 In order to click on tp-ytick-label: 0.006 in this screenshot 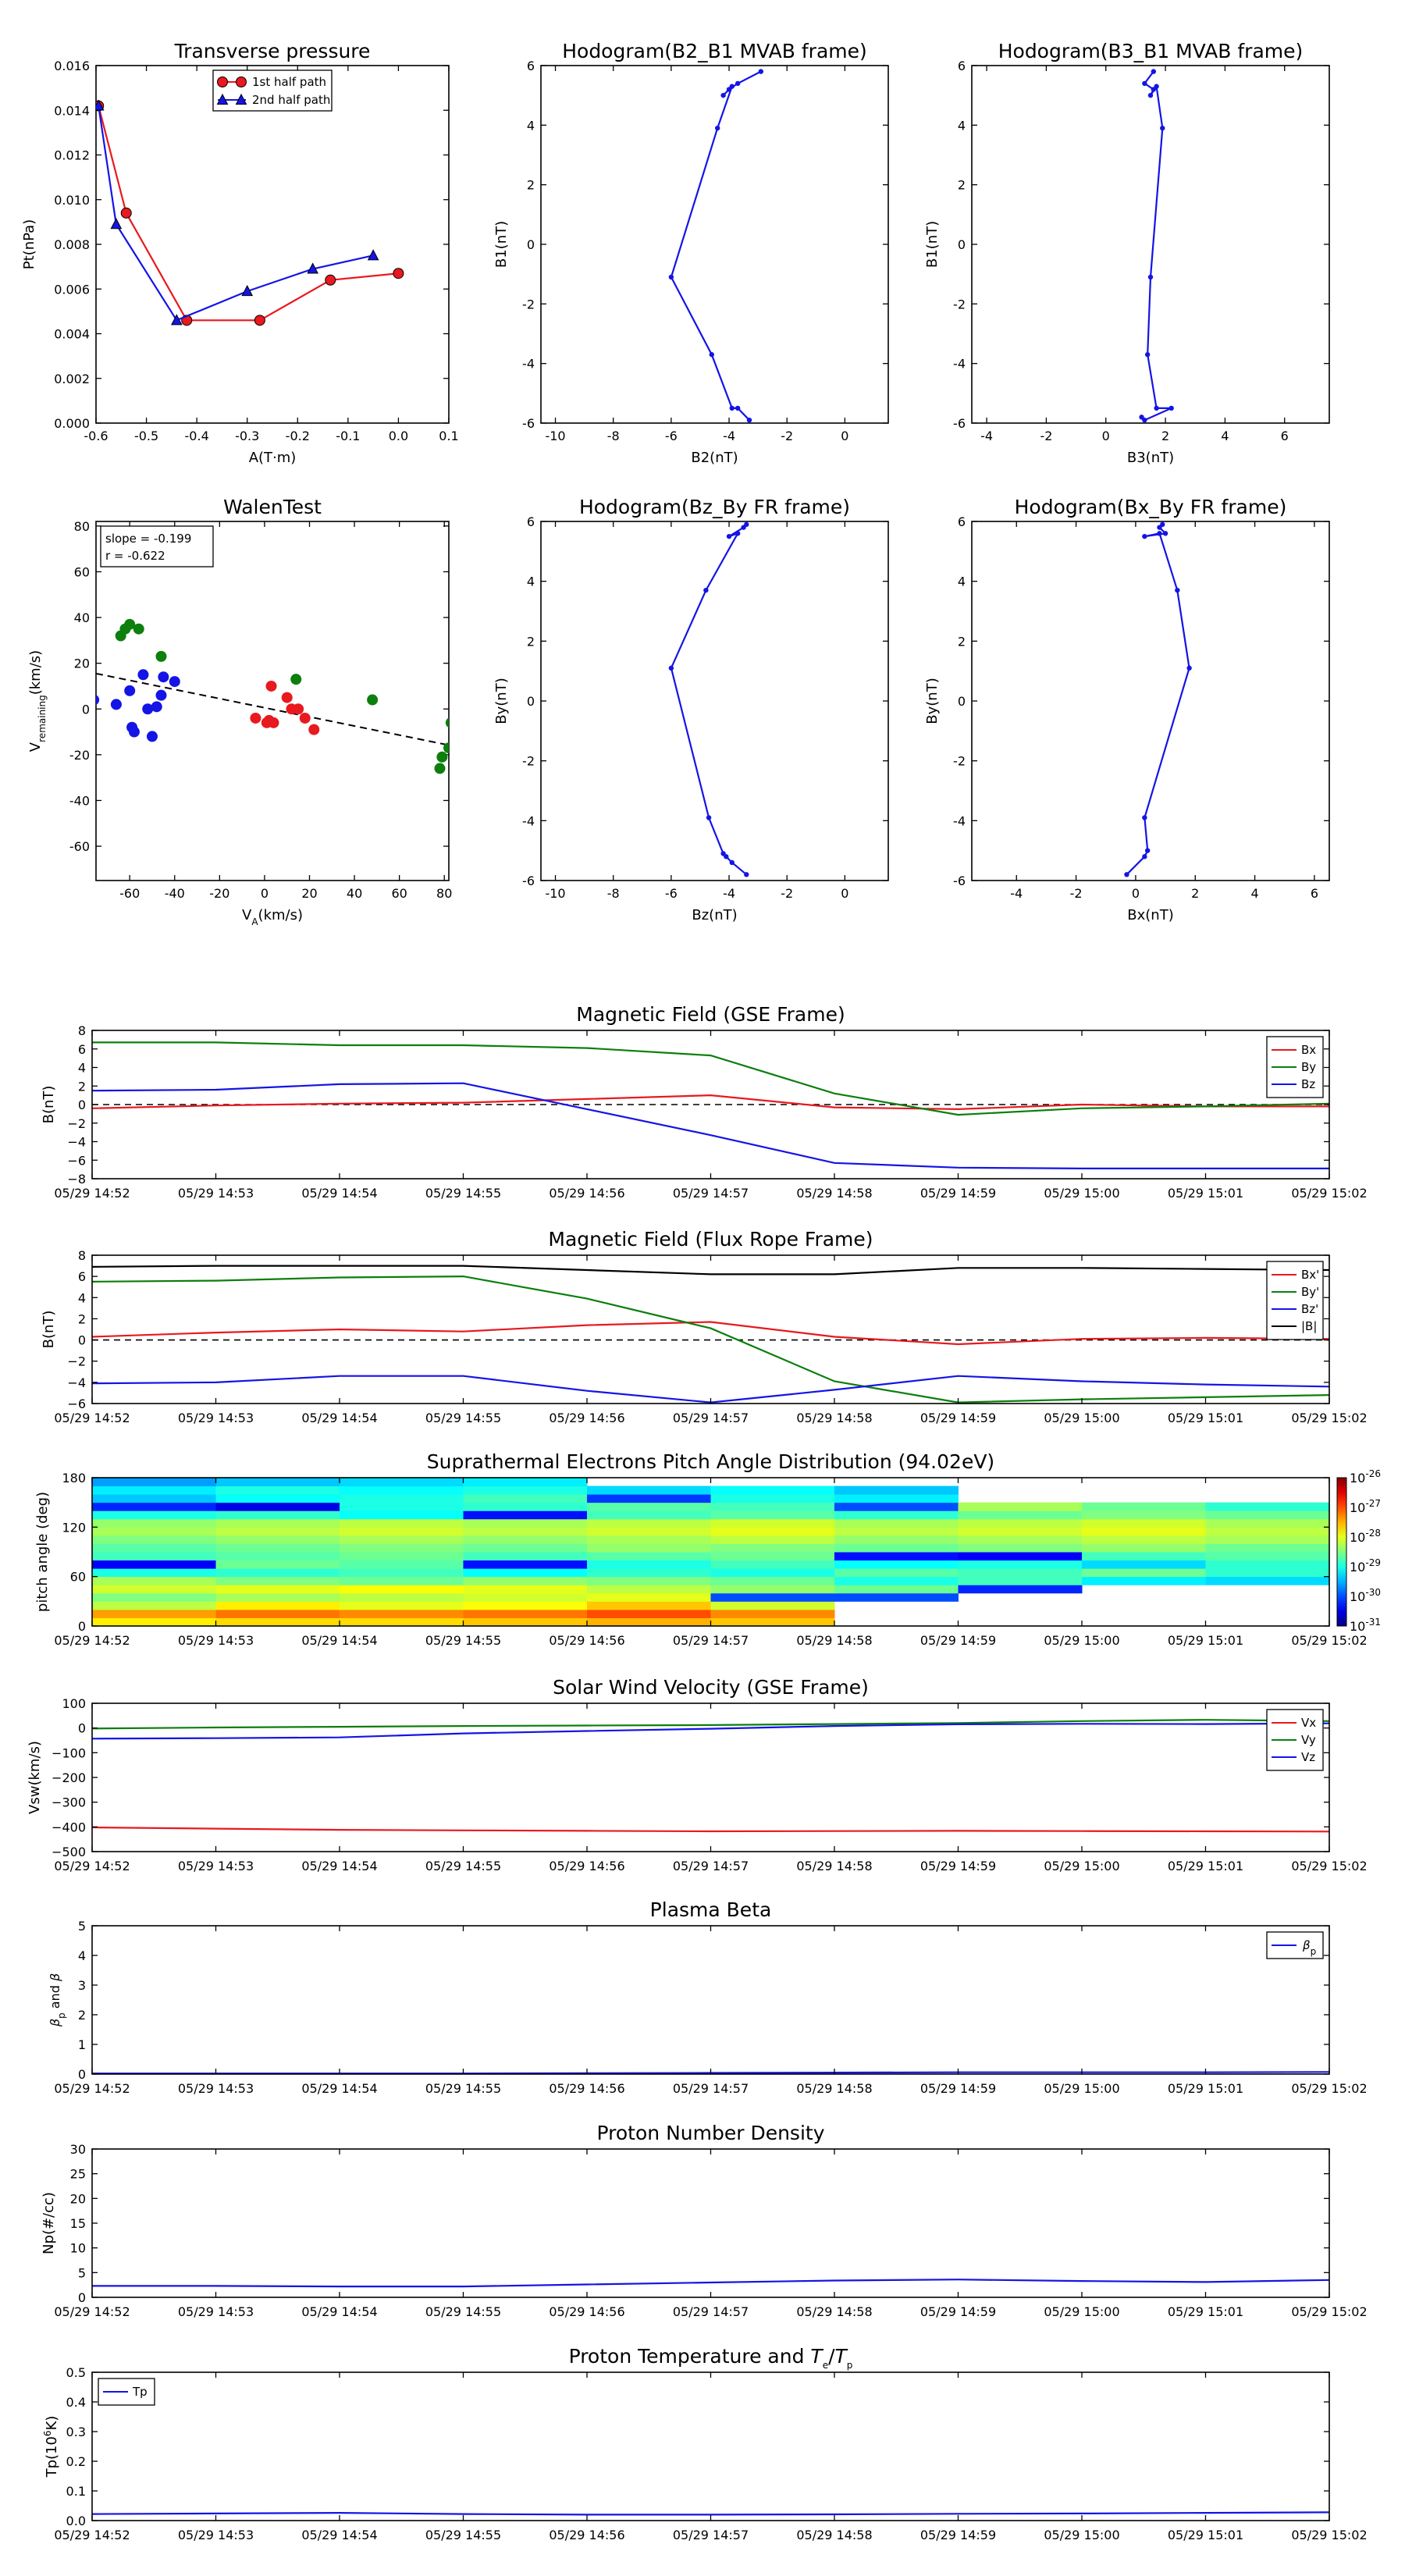, I will do `click(72, 289)`.